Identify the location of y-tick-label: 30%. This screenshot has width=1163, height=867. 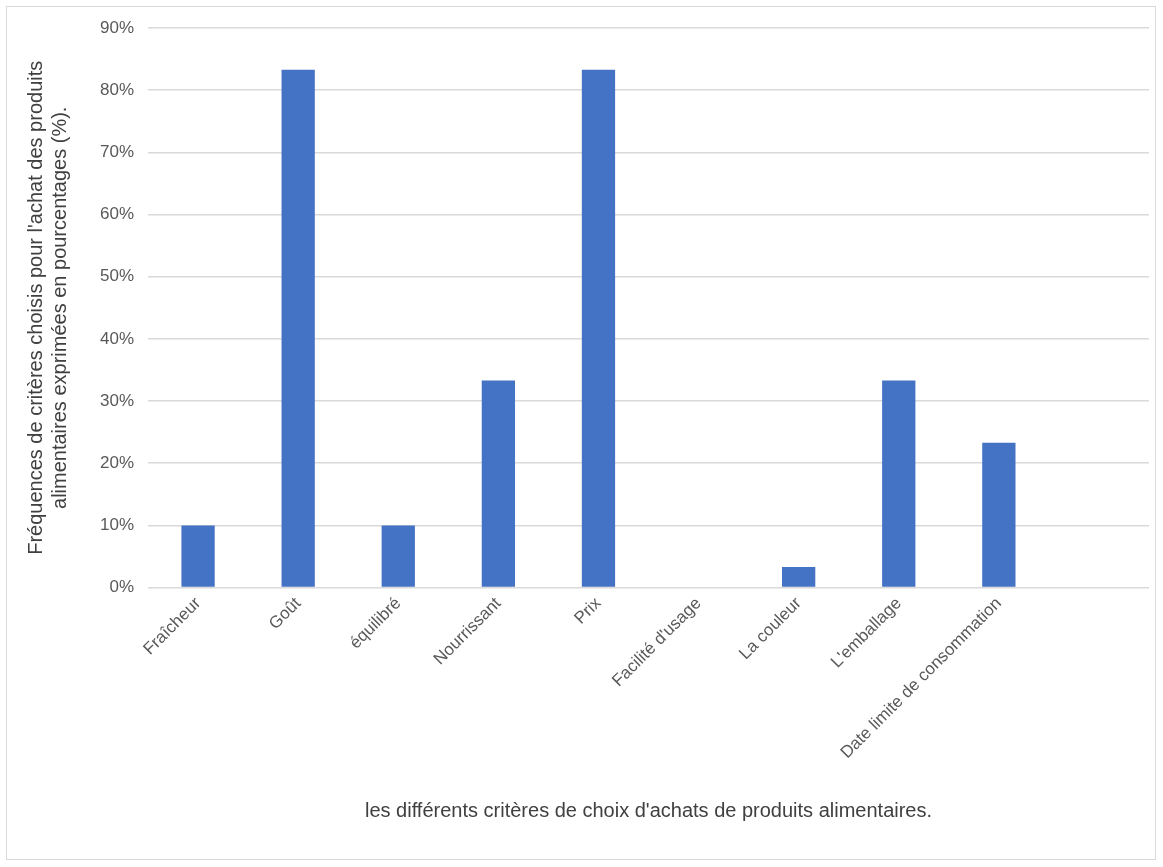
(117, 400).